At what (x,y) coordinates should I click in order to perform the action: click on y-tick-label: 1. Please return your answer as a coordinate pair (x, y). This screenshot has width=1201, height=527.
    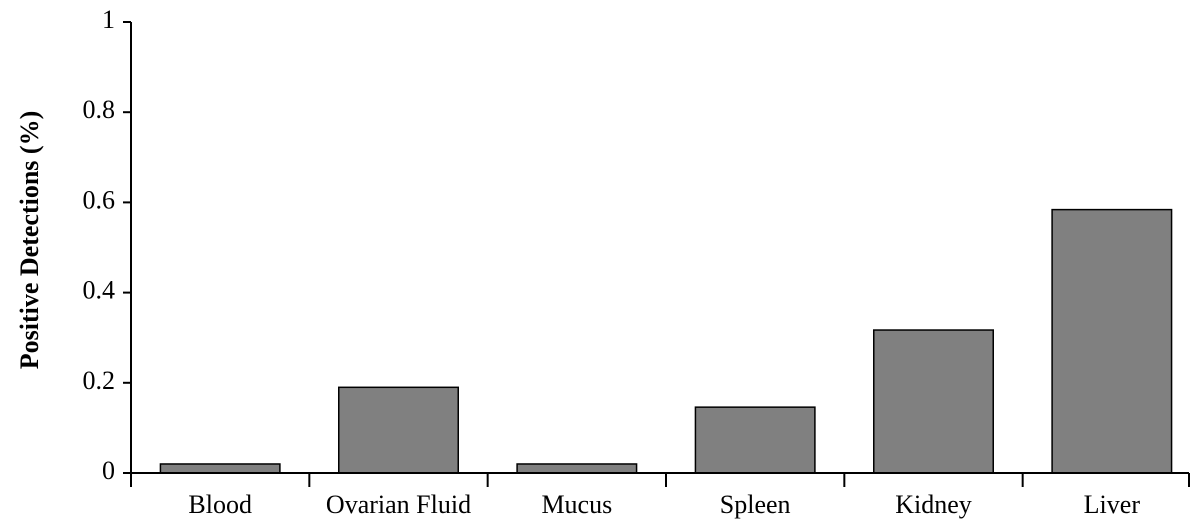
    Looking at the image, I should click on (108, 19).